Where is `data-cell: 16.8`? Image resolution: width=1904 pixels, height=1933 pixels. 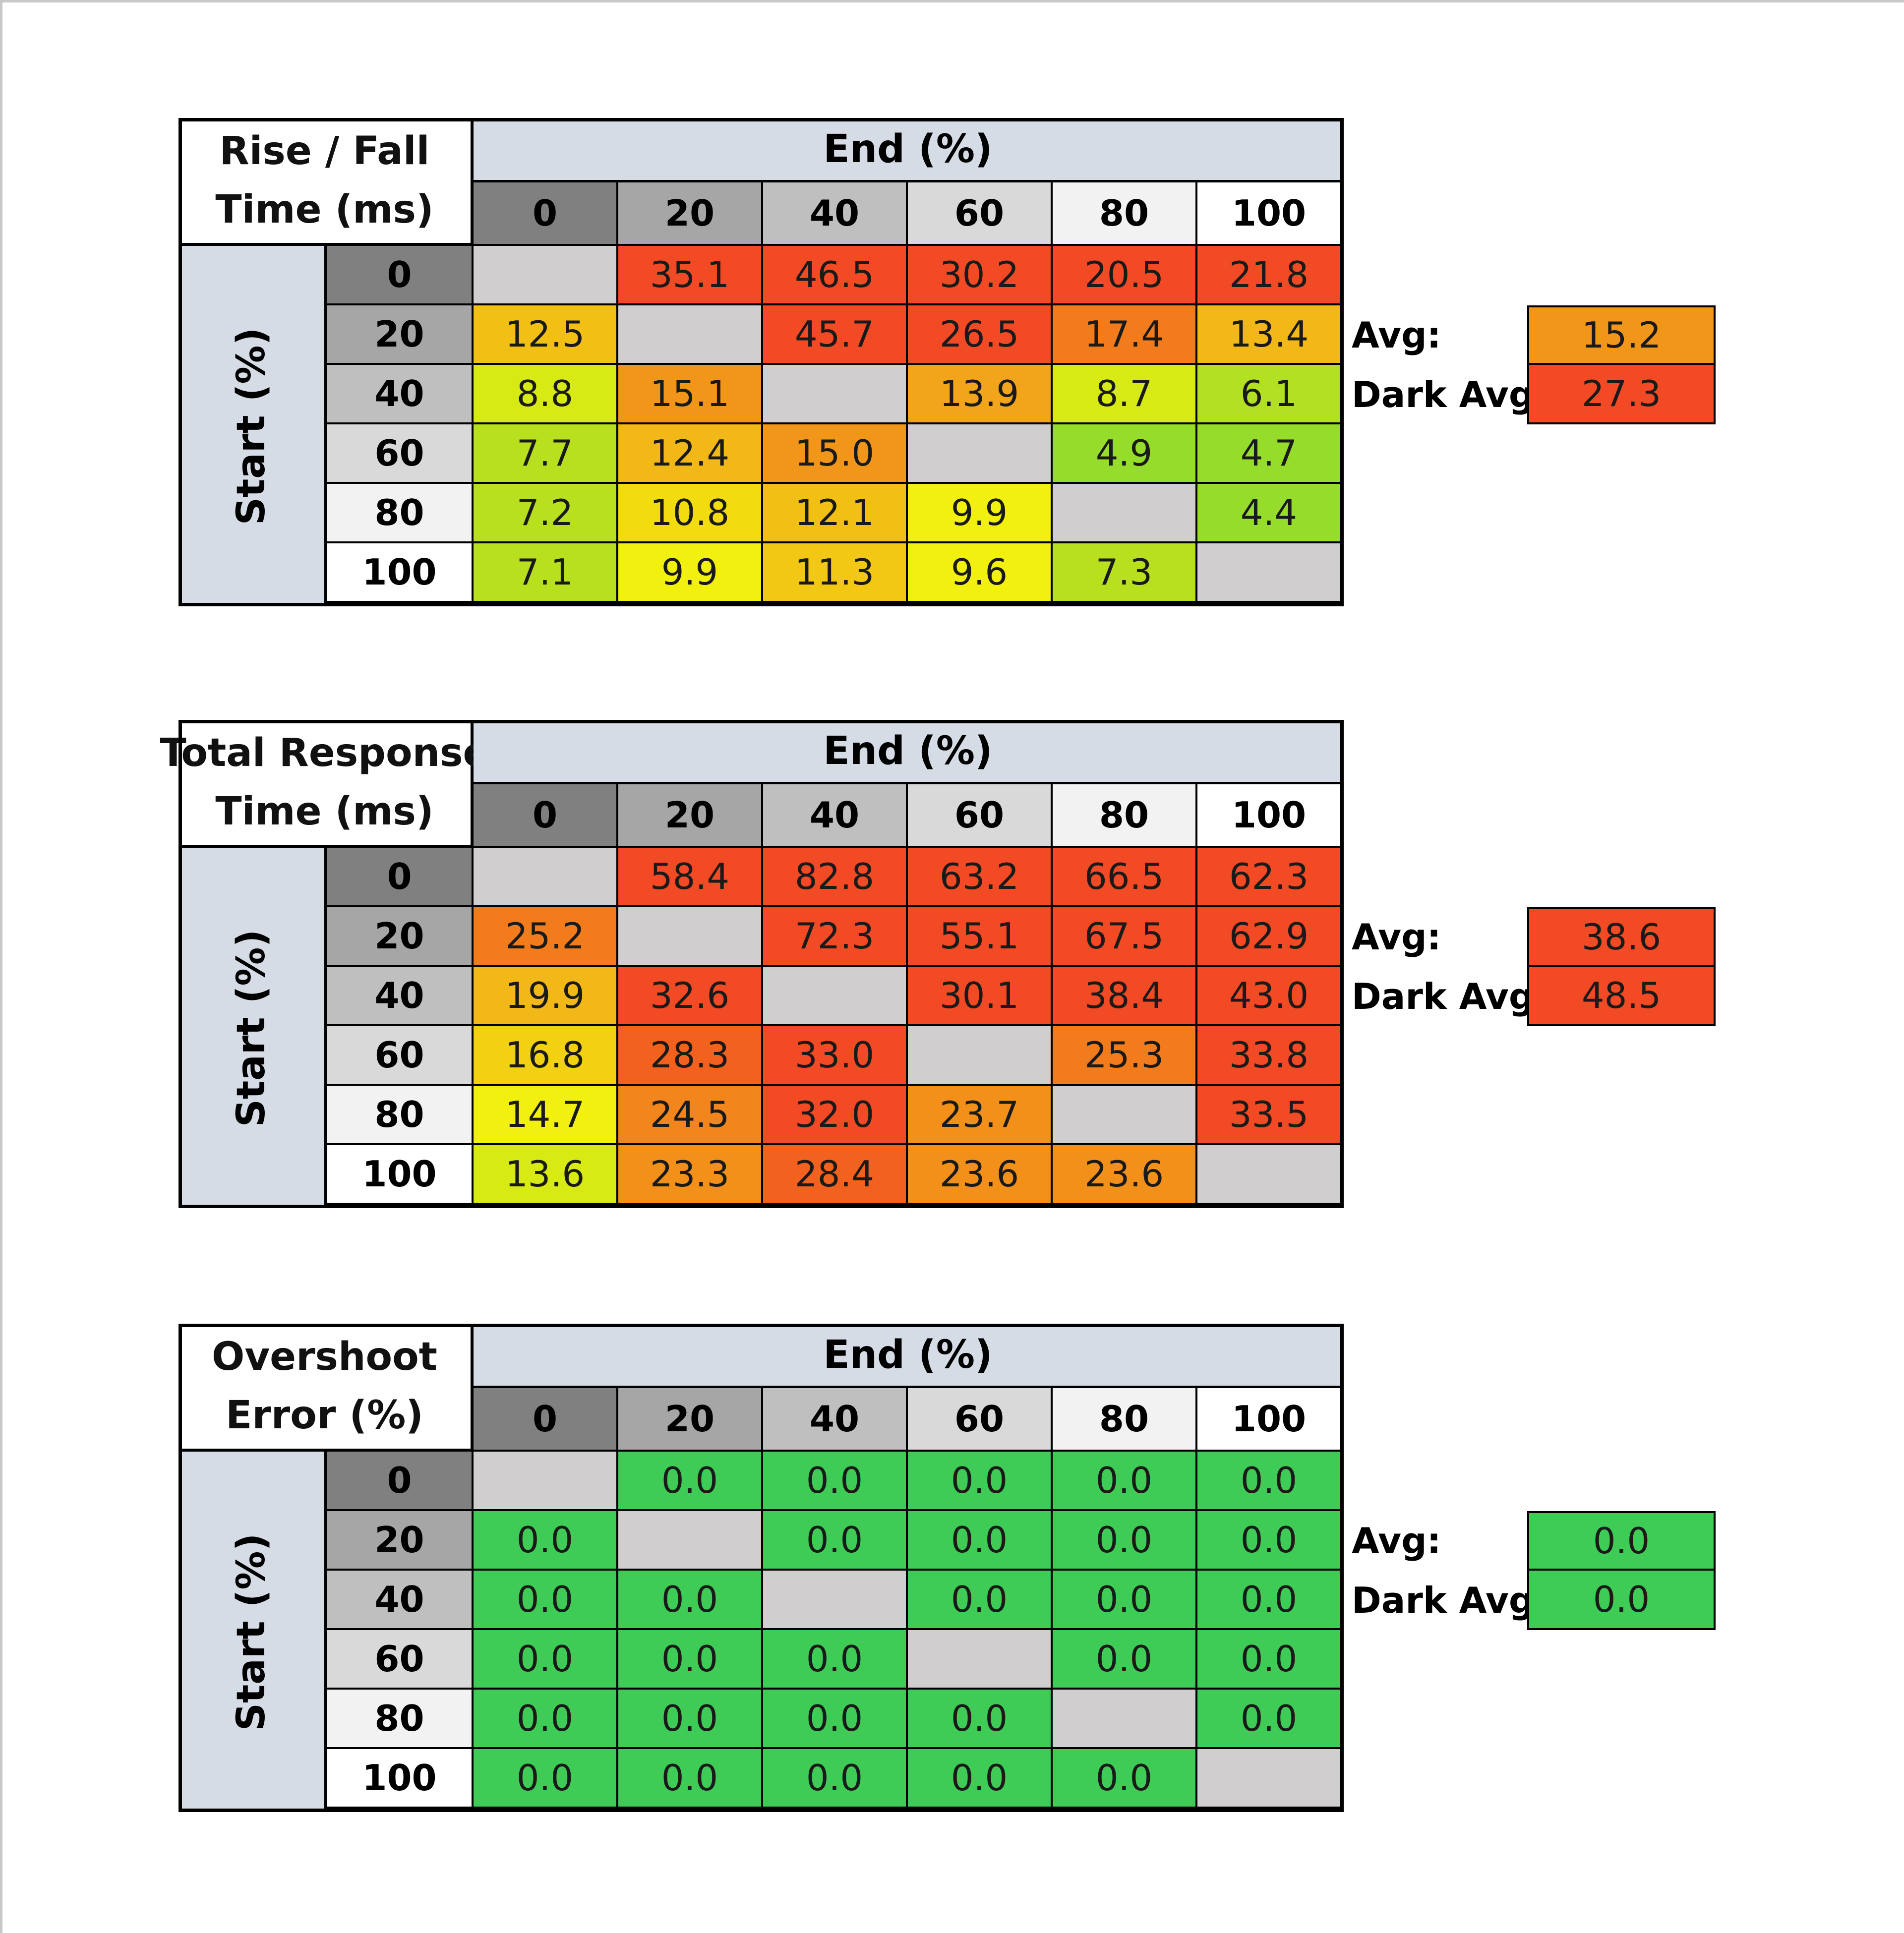 data-cell: 16.8 is located at coordinates (546, 1056).